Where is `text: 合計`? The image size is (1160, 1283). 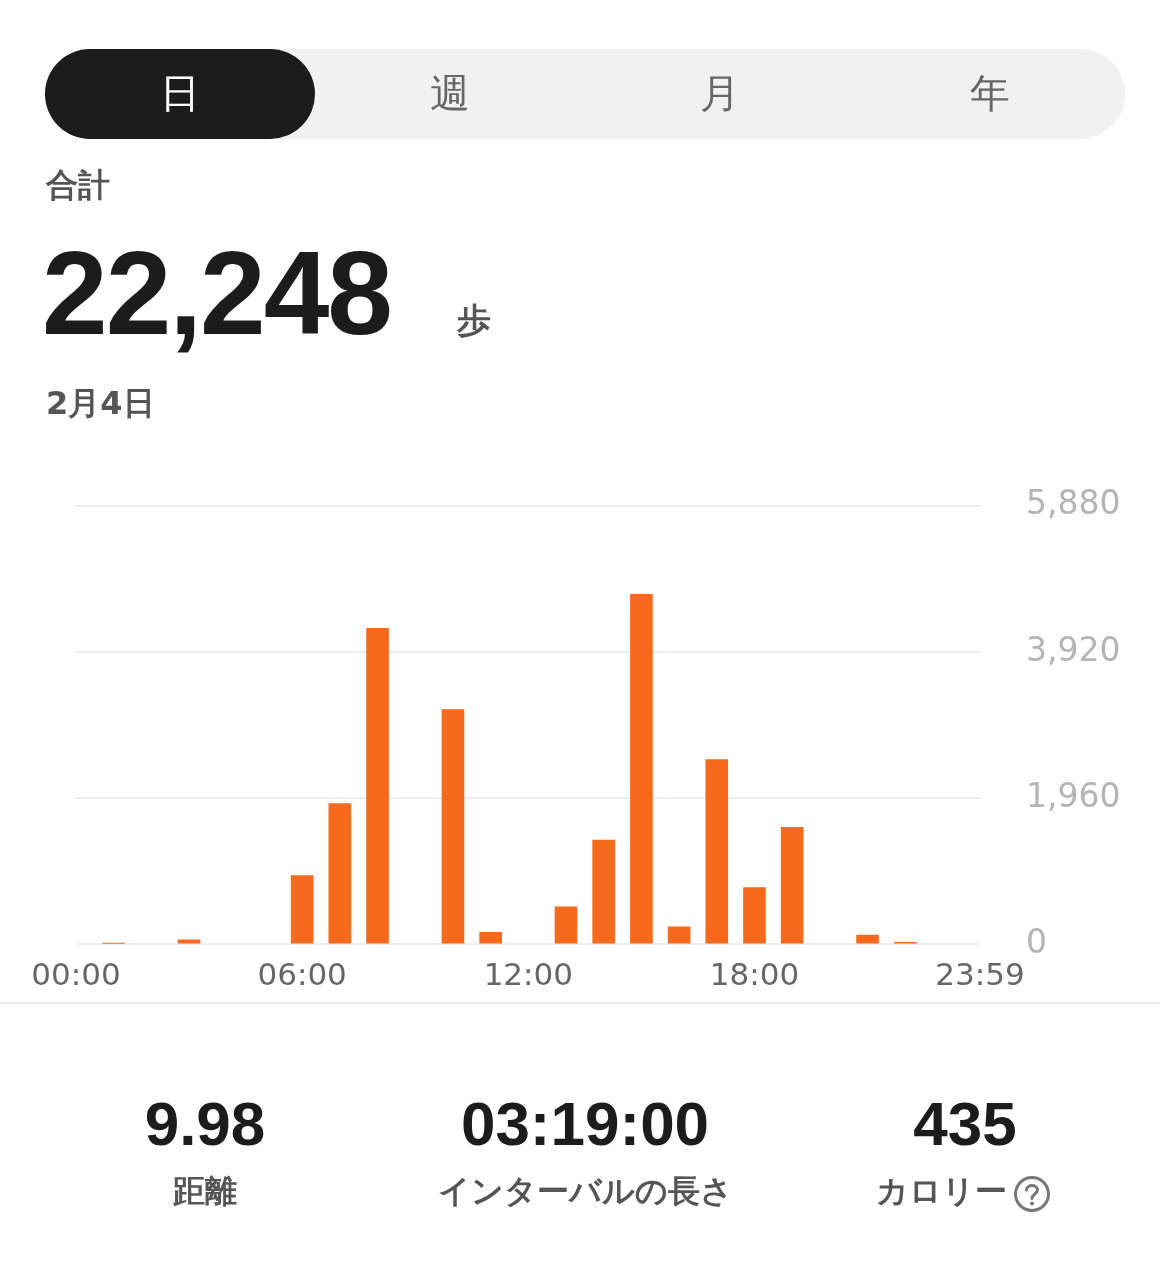
text: 合計 is located at coordinates (78, 185).